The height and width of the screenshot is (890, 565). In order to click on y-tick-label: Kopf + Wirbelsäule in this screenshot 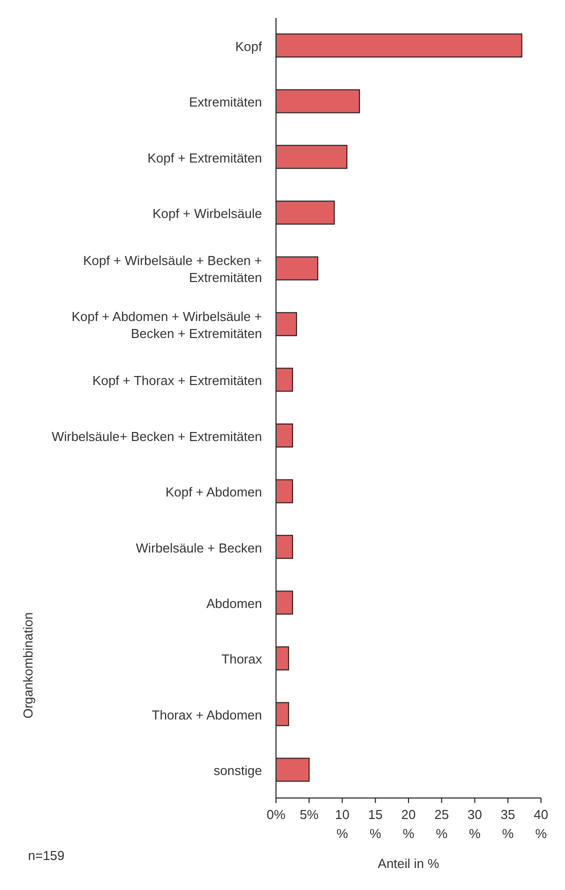, I will do `click(207, 213)`.